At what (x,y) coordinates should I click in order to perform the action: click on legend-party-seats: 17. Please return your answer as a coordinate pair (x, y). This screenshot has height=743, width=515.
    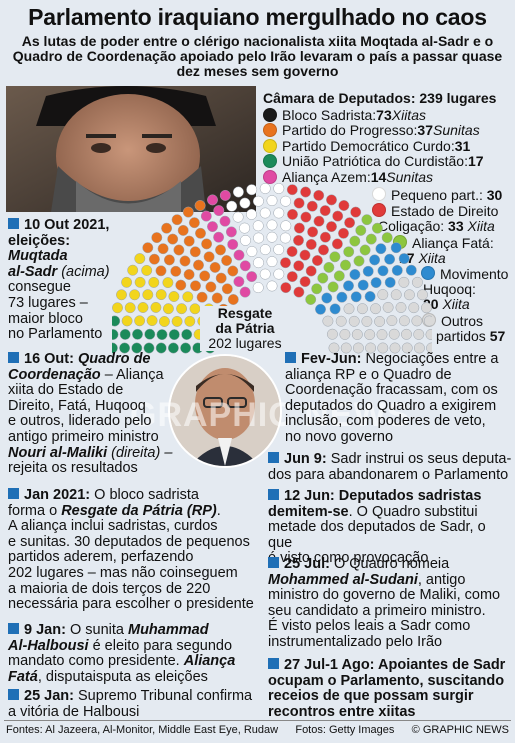
    Looking at the image, I should click on (476, 161).